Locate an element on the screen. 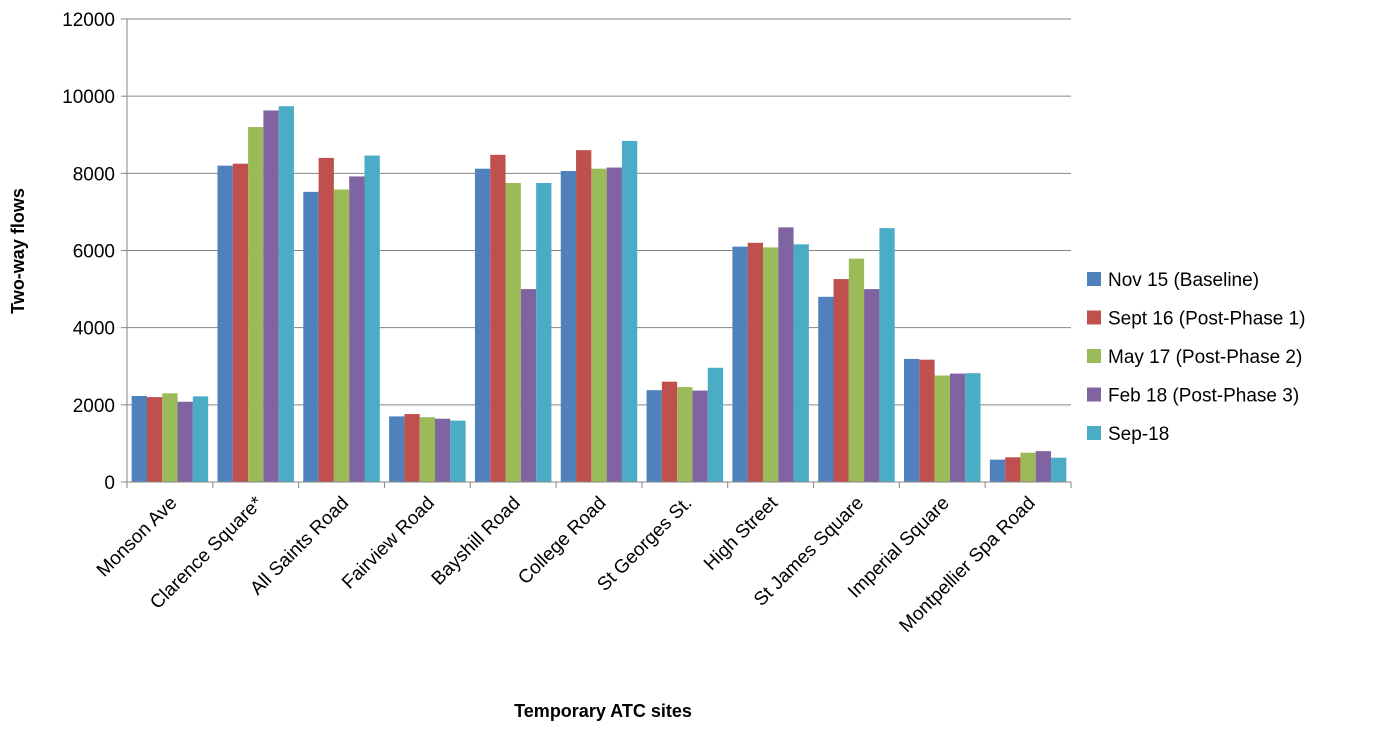 The image size is (1396, 729). y-tick-label: 6000 is located at coordinates (94, 252).